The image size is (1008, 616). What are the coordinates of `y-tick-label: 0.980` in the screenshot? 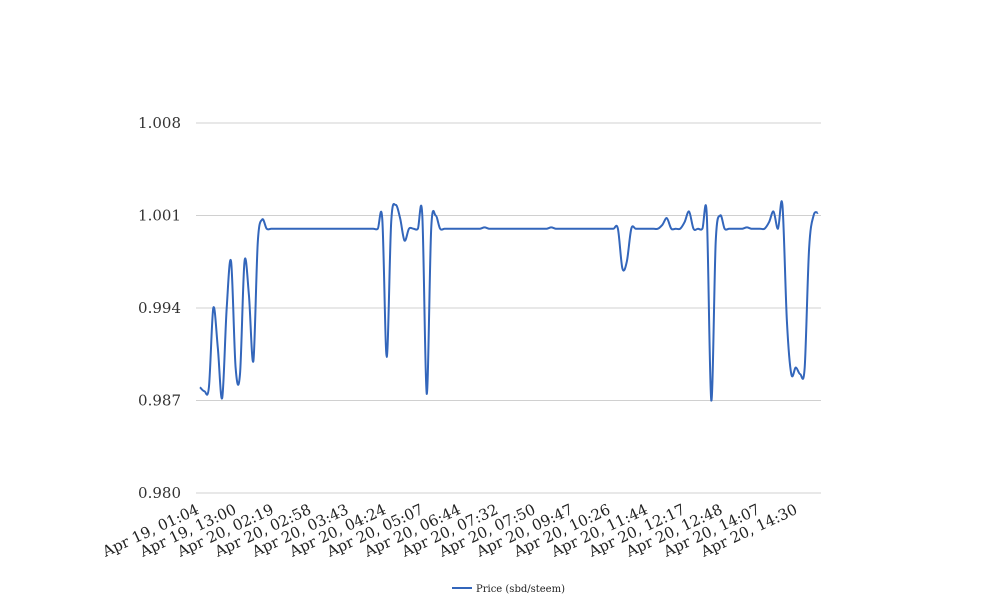 It's located at (159, 493).